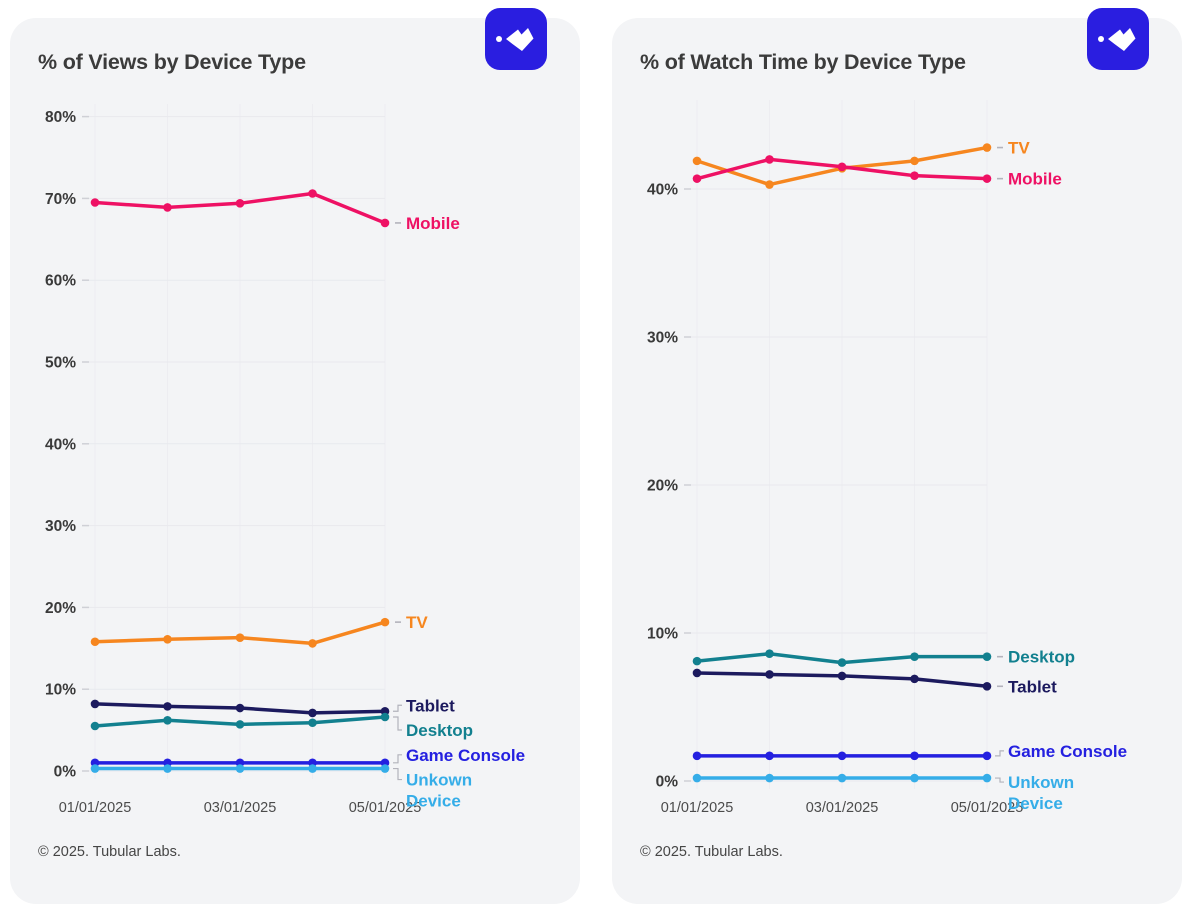  What do you see at coordinates (711, 852) in the screenshot?
I see `copyright-text: © 2025. Tubular Labs.` at bounding box center [711, 852].